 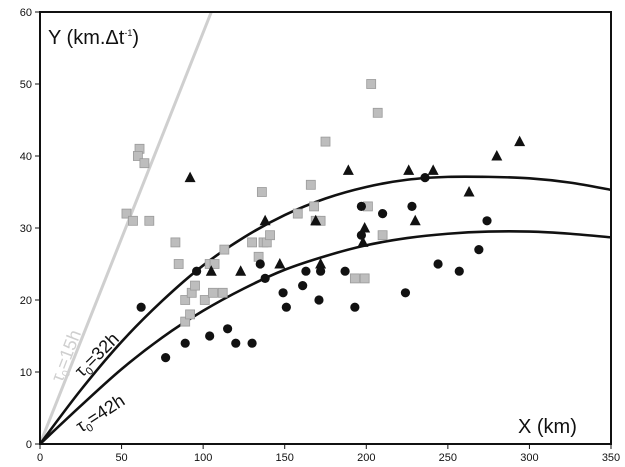 What do you see at coordinates (529, 458) in the screenshot?
I see `x-tick-label-6: 300` at bounding box center [529, 458].